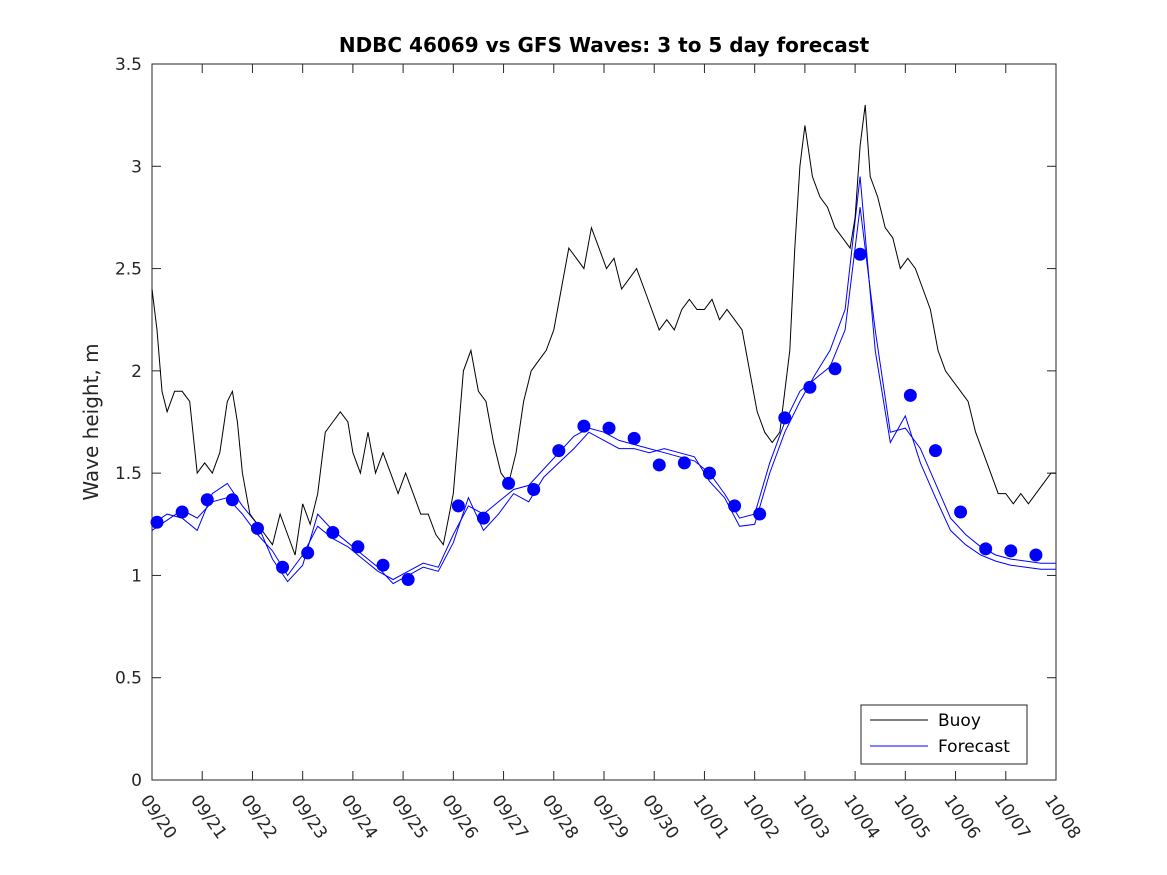 The height and width of the screenshot is (875, 1167). What do you see at coordinates (974, 747) in the screenshot?
I see `legend-forecast-label: Forecast` at bounding box center [974, 747].